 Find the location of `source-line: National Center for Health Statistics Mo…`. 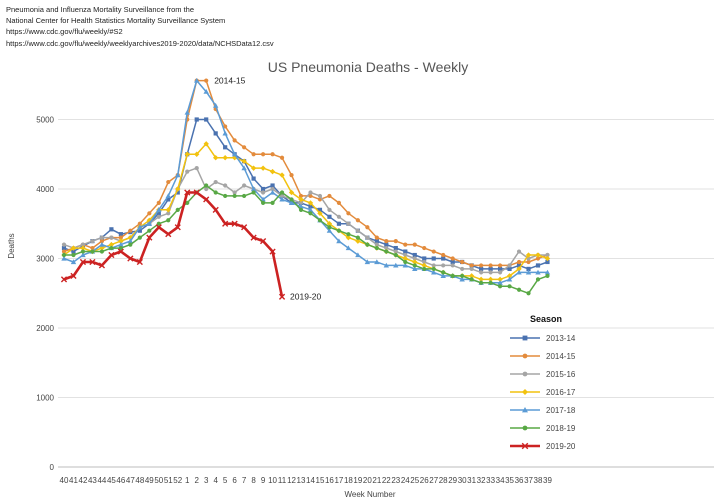

source-line: National Center for Health Statistics Mo… is located at coordinates (116, 21).